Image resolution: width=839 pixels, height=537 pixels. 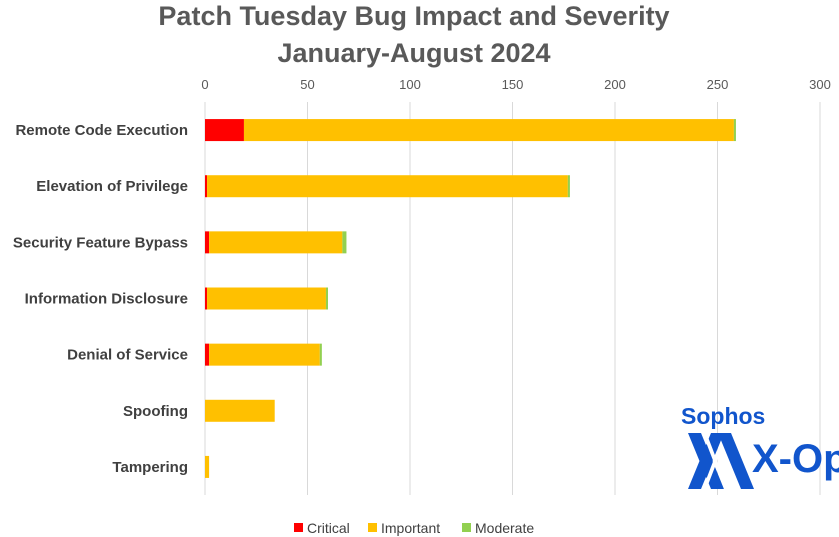 What do you see at coordinates (615, 84) in the screenshot?
I see `x-tick-label: 200` at bounding box center [615, 84].